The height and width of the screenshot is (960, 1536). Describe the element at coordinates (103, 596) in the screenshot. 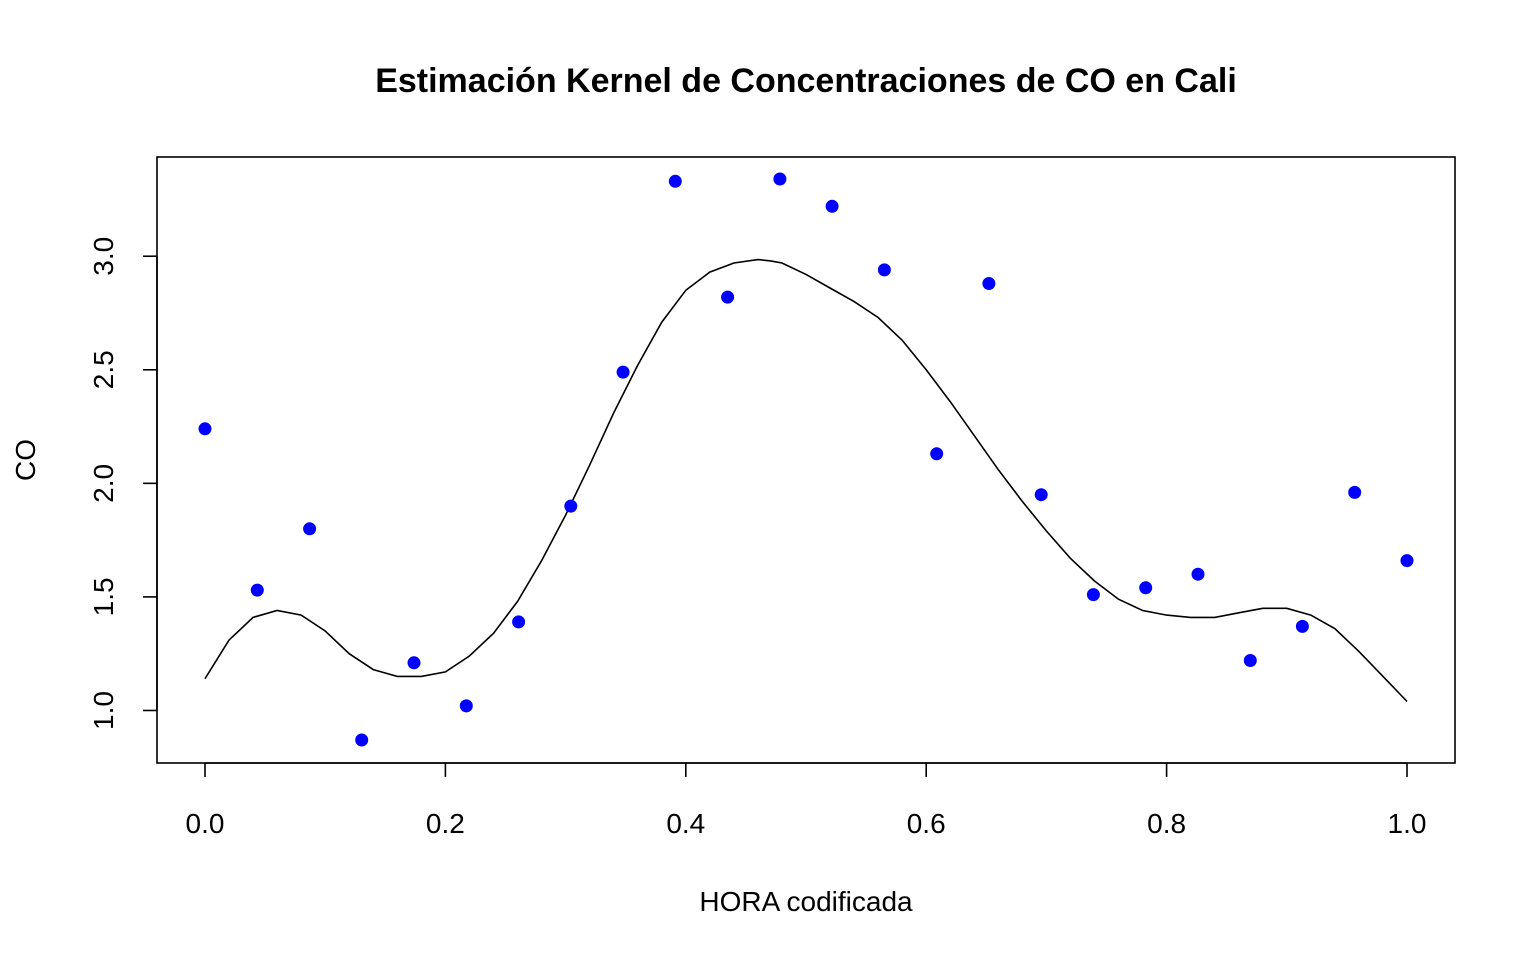

I see `y-tick-label: 1.5` at that location.